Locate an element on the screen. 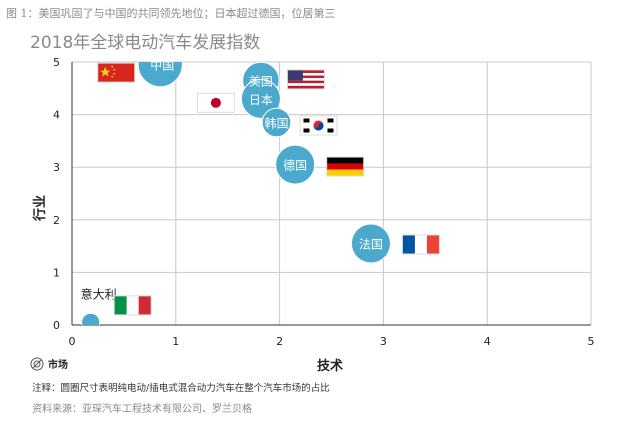 This screenshot has height=426, width=640. chart-title: 2018年全球电动汽车发展指数 is located at coordinates (145, 43).